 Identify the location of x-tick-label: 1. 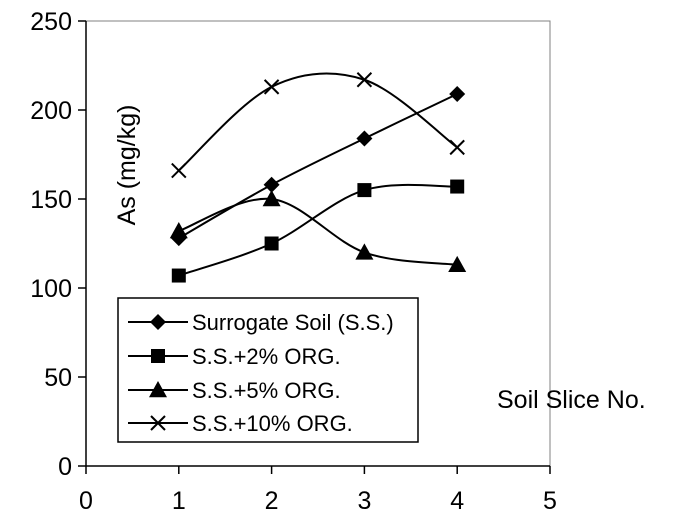
(179, 501).